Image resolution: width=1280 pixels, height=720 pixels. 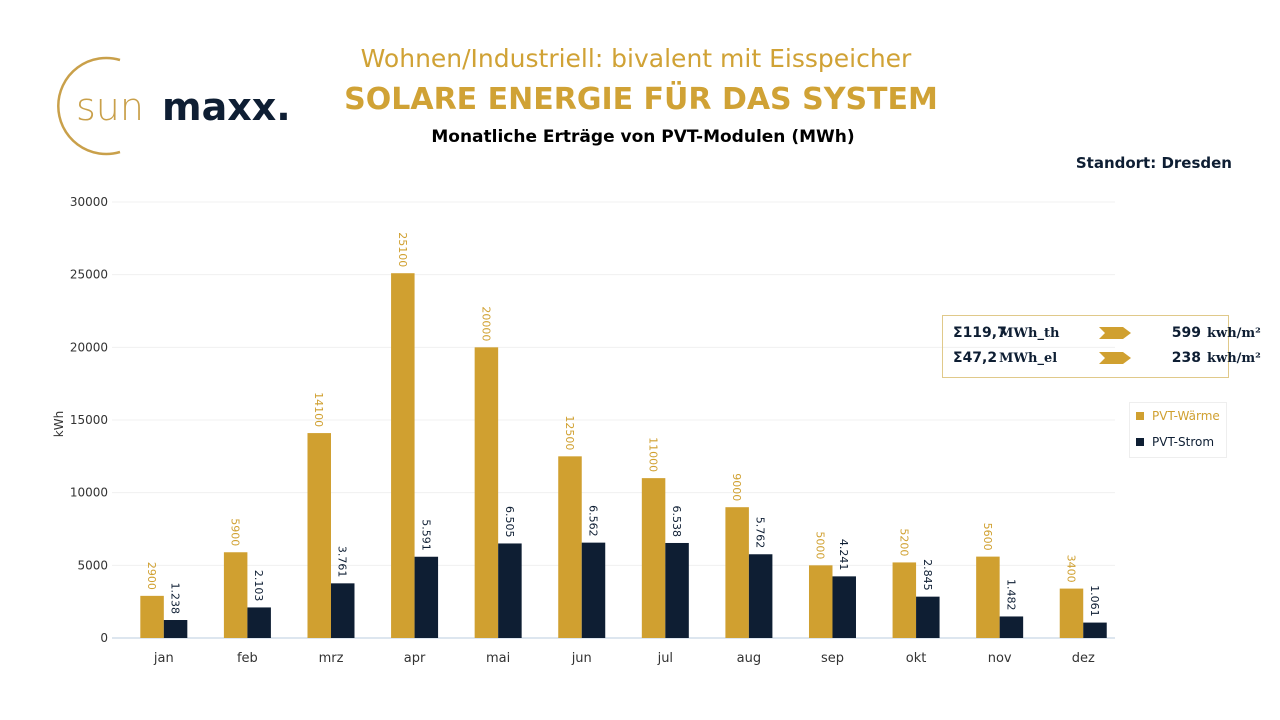 I want to click on chart-headline: SOLARE ENERGIE FÜR DAS SYSTEM, so click(x=641, y=99).